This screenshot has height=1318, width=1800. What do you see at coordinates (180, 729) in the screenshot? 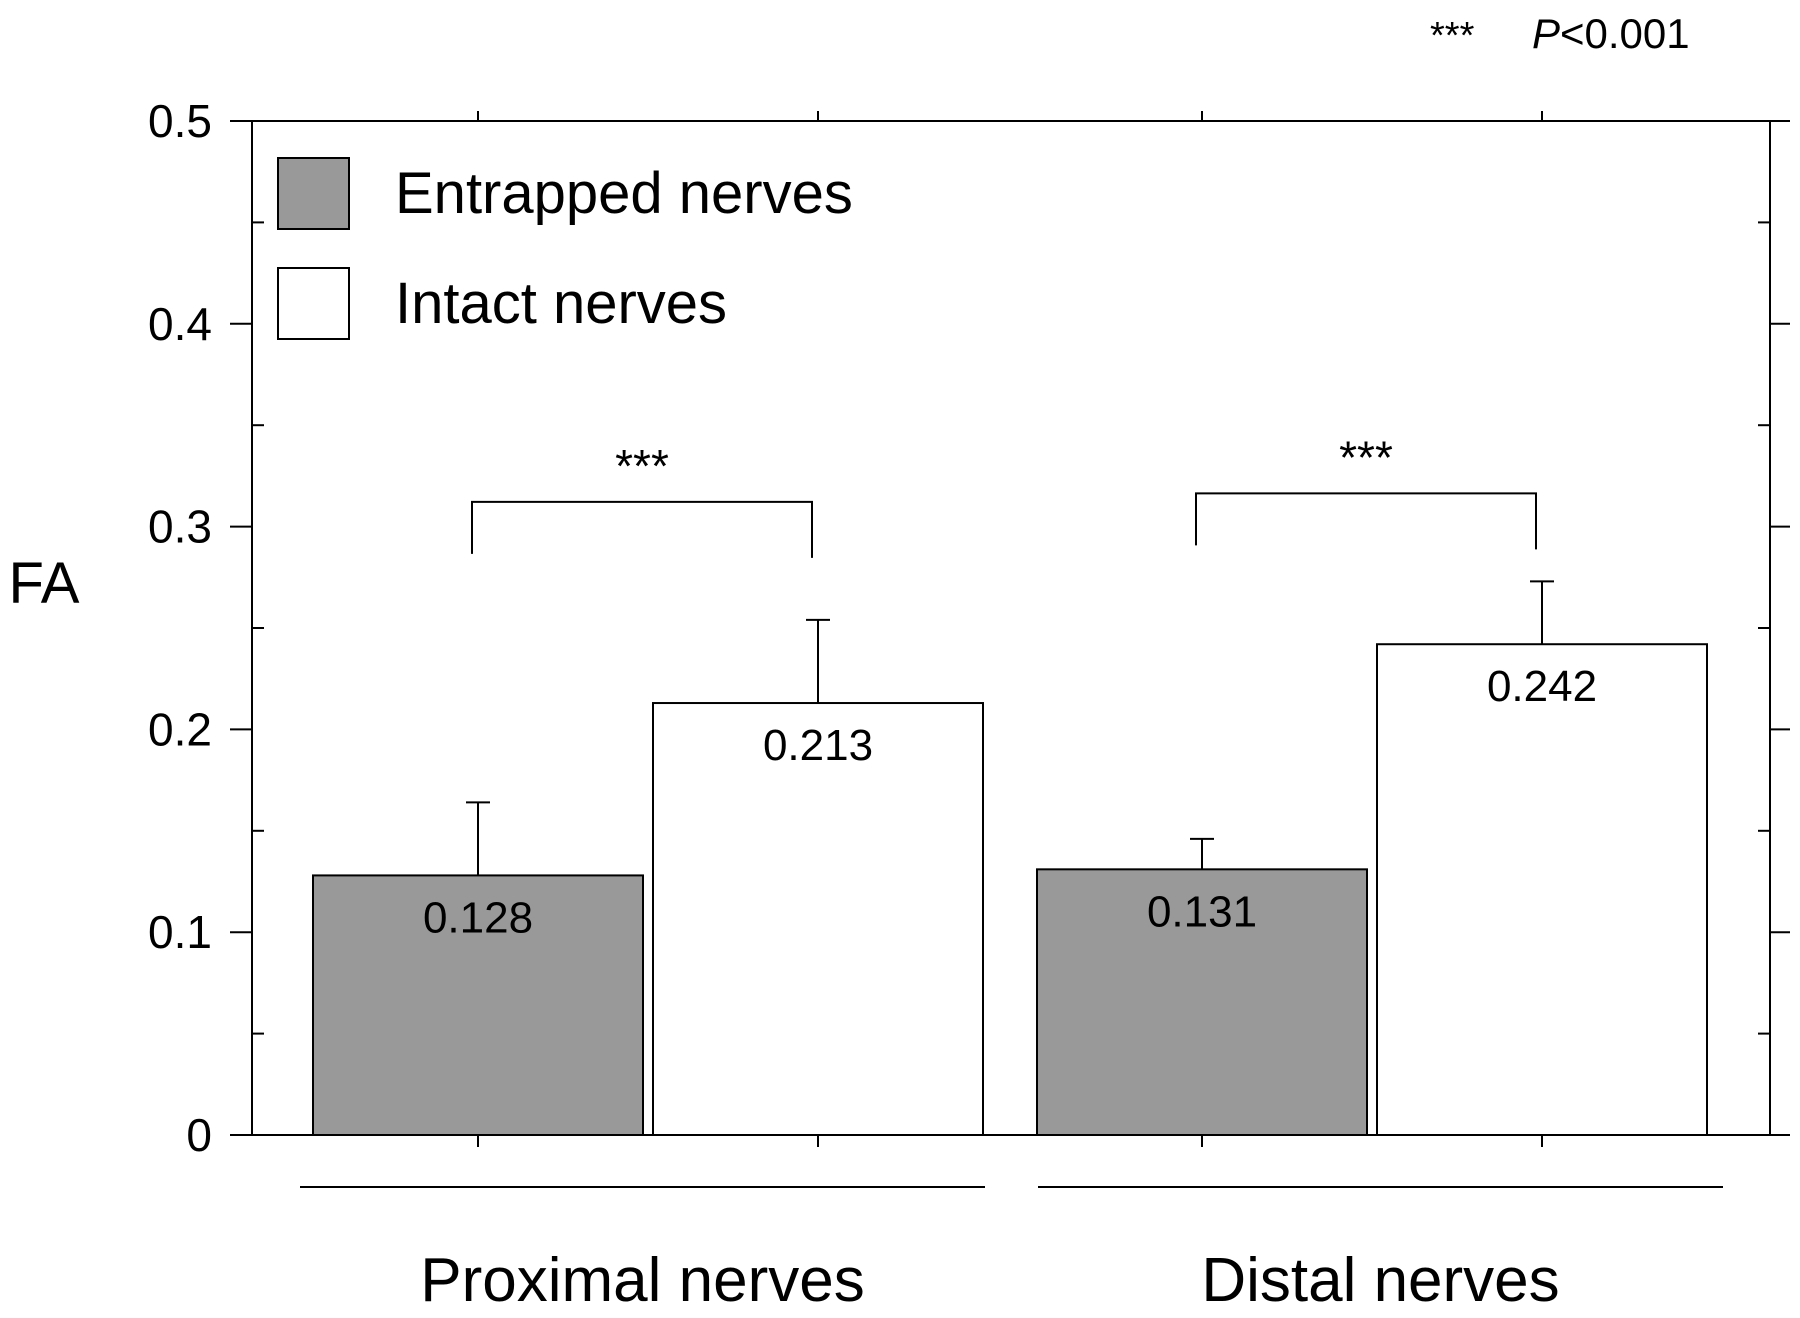
I see `y-tick-label: 0.2` at bounding box center [180, 729].